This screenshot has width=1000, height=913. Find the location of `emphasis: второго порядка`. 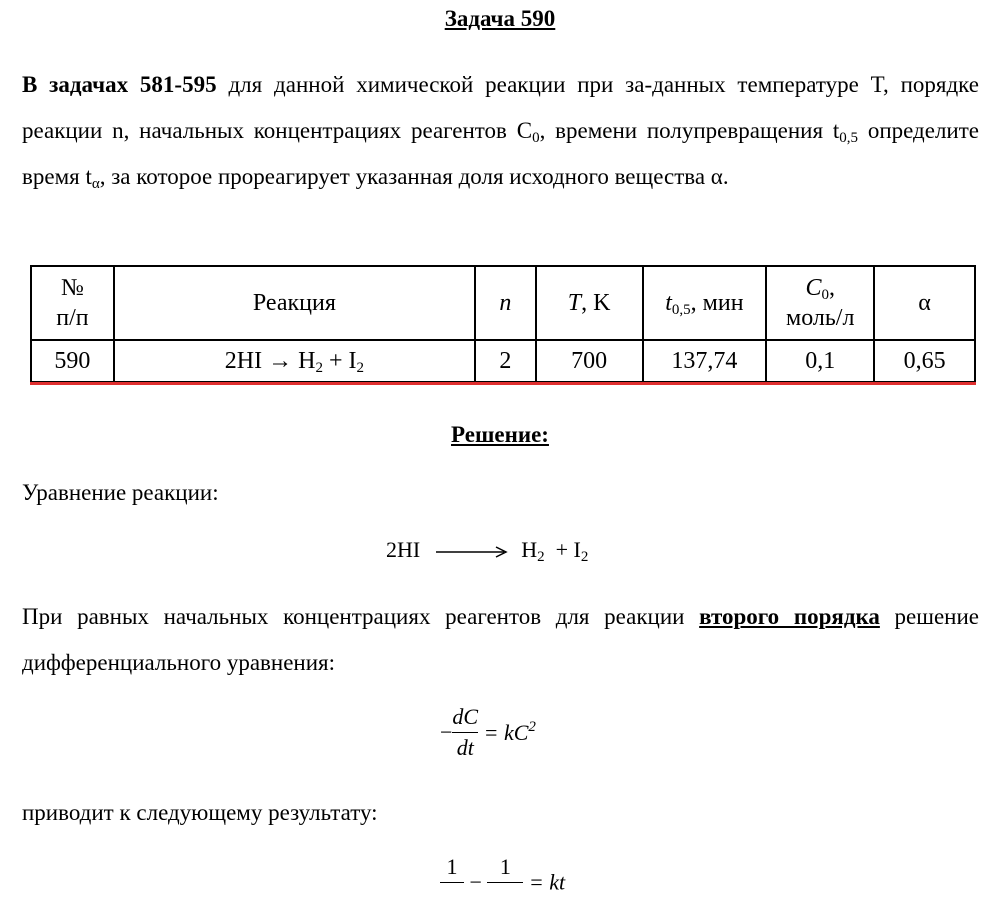

emphasis: второго порядка is located at coordinates (789, 616).